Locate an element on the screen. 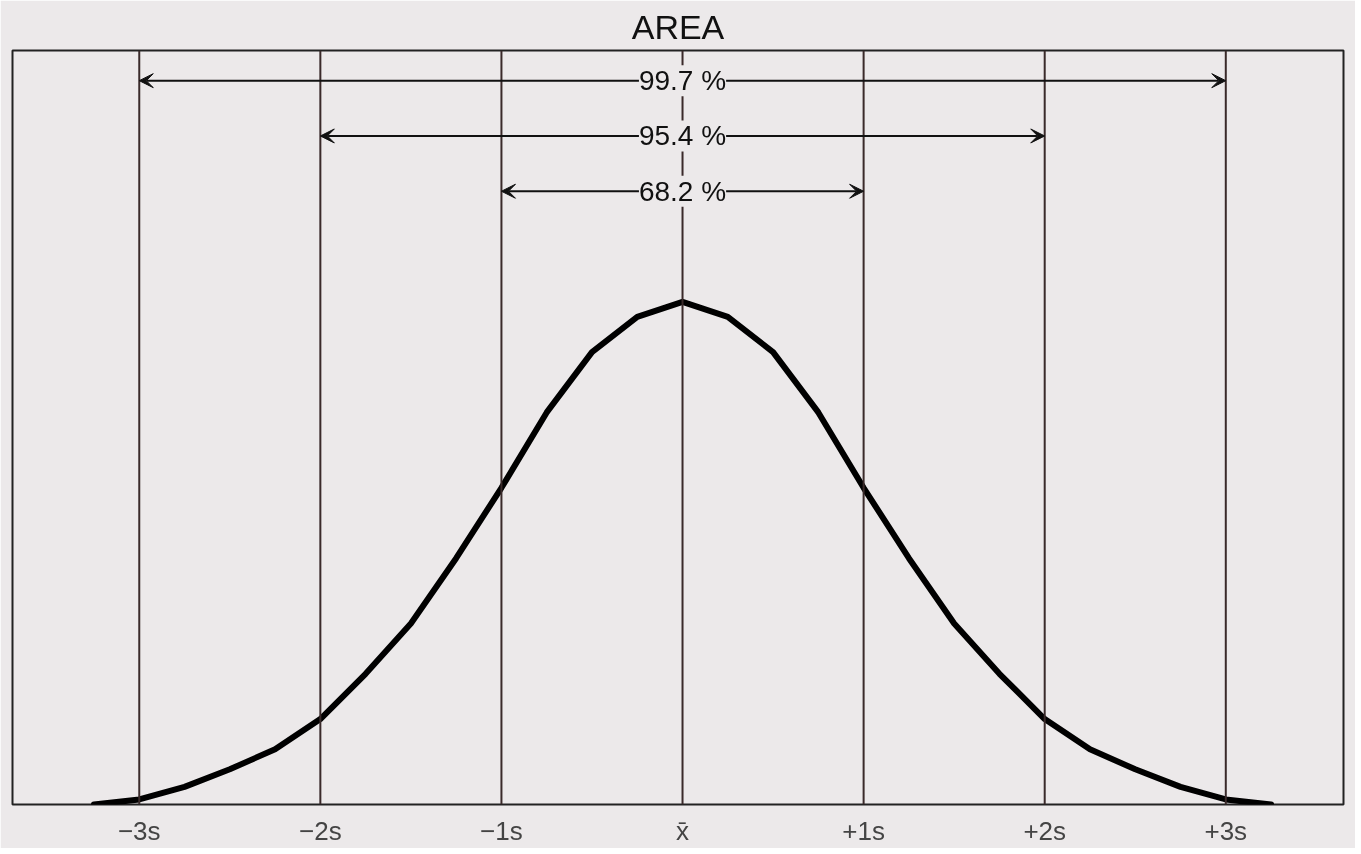 The height and width of the screenshot is (854, 1361). chart-title: AREA is located at coordinates (678, 26).